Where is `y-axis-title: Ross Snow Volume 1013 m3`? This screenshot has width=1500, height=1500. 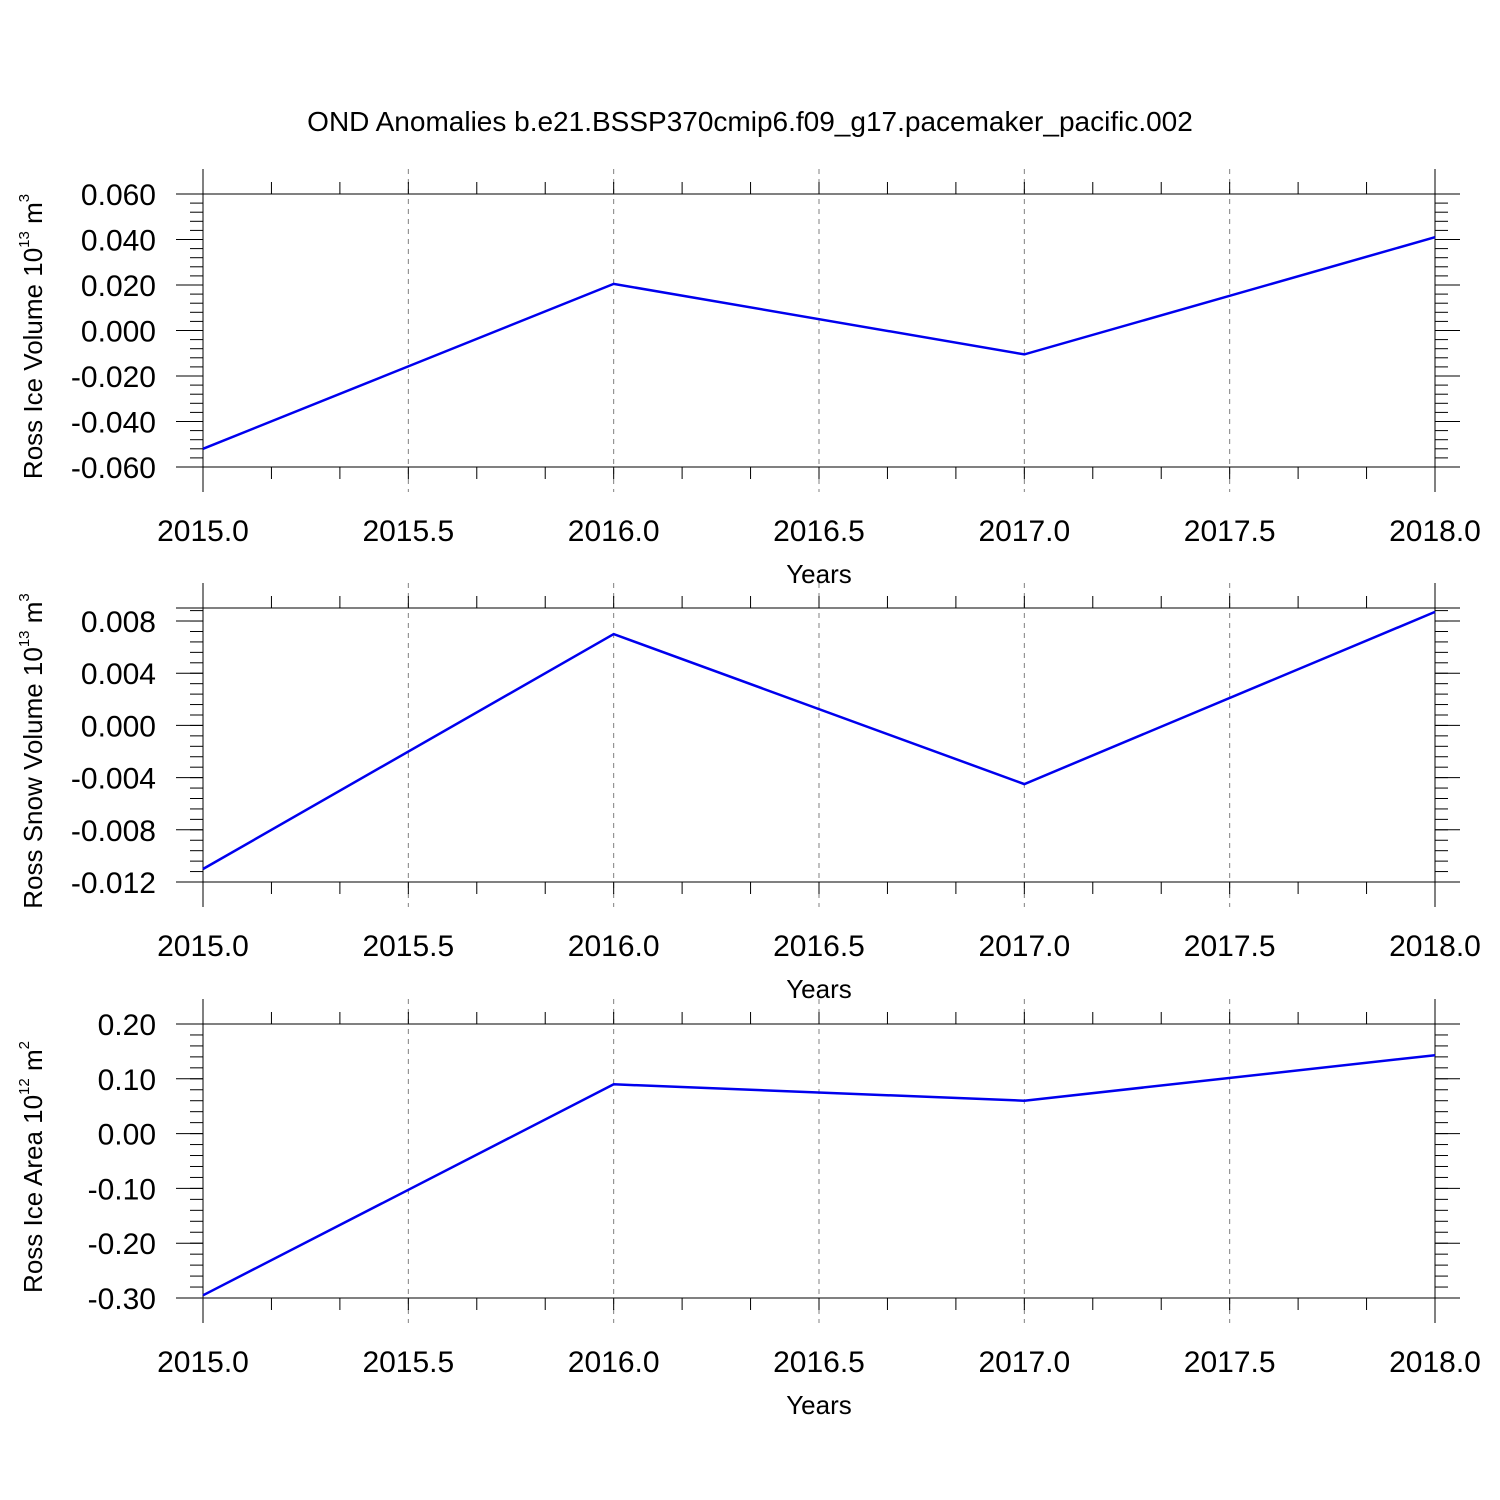 y-axis-title: Ross Snow Volume 1013 m3 is located at coordinates (32, 751).